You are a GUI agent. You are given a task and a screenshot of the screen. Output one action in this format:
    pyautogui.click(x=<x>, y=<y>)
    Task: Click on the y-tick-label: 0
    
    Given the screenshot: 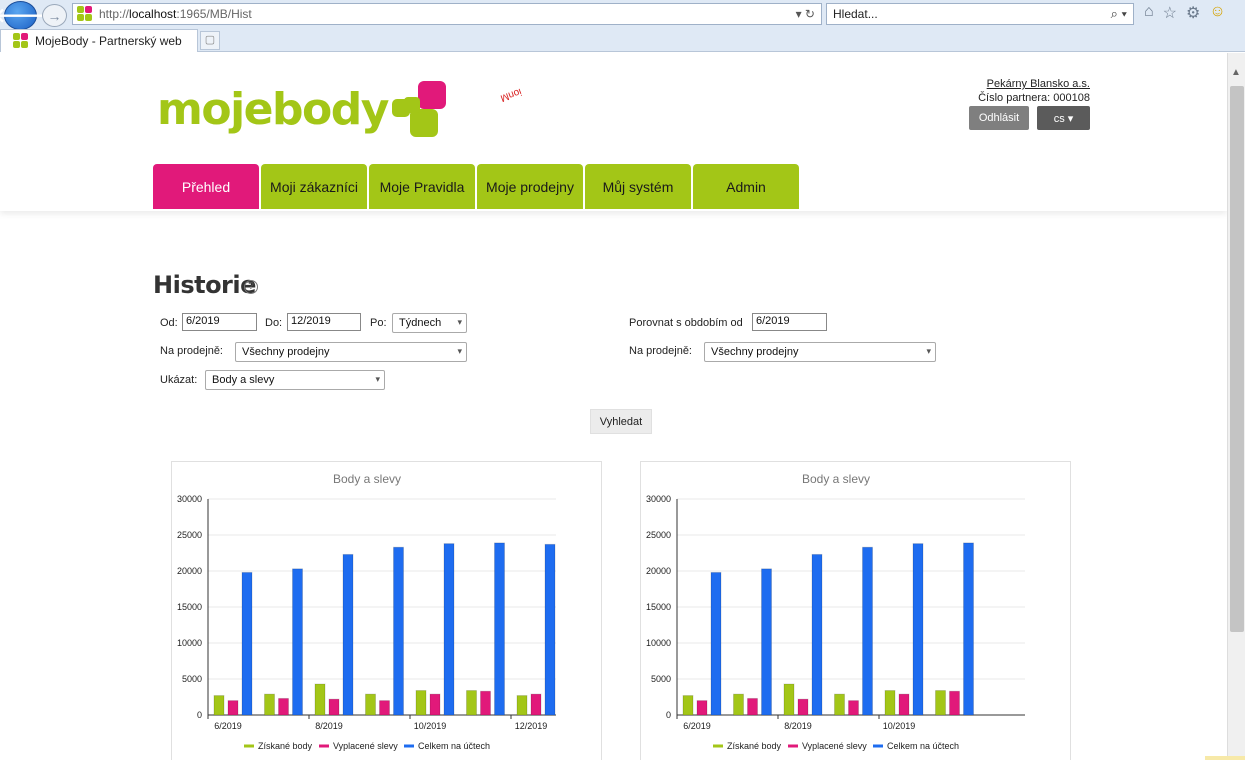 What is the action you would take?
    pyautogui.click(x=668, y=715)
    